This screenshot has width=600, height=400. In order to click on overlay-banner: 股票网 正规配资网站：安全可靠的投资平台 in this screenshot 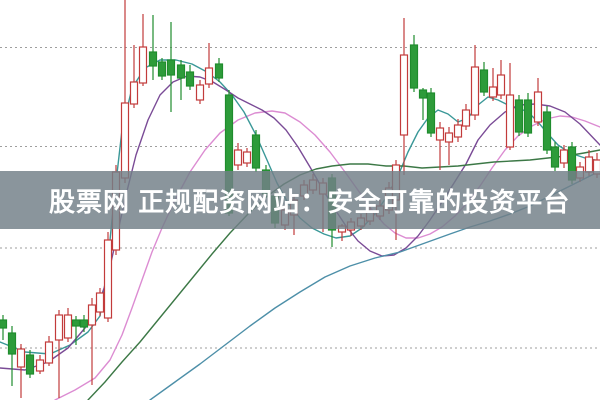, I will do `click(300, 200)`.